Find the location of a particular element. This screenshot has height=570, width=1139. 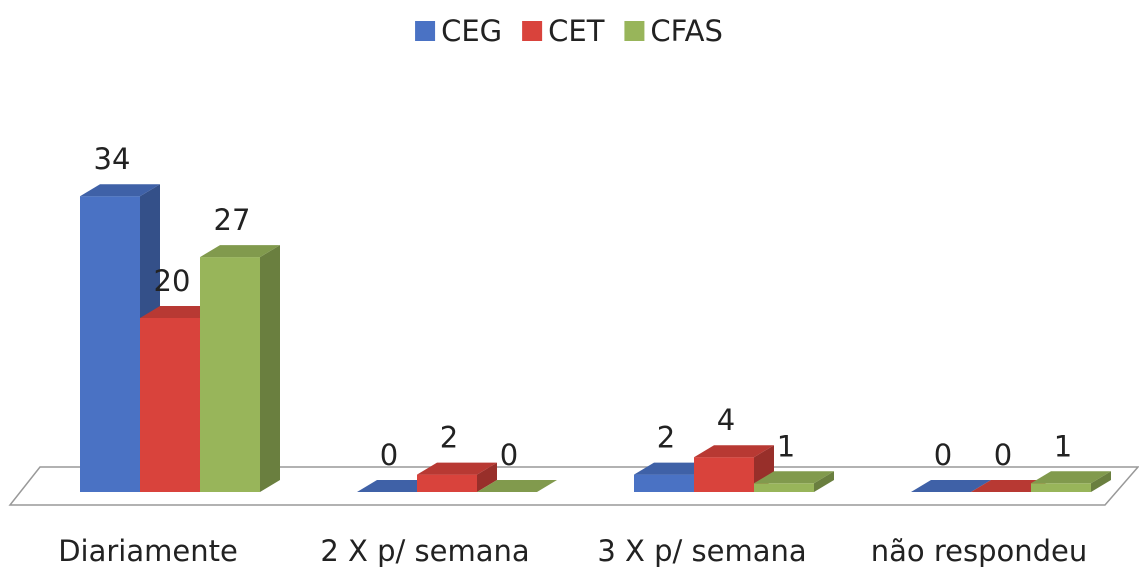

x-tick-label: 2 X p/ semana is located at coordinates (424, 551).